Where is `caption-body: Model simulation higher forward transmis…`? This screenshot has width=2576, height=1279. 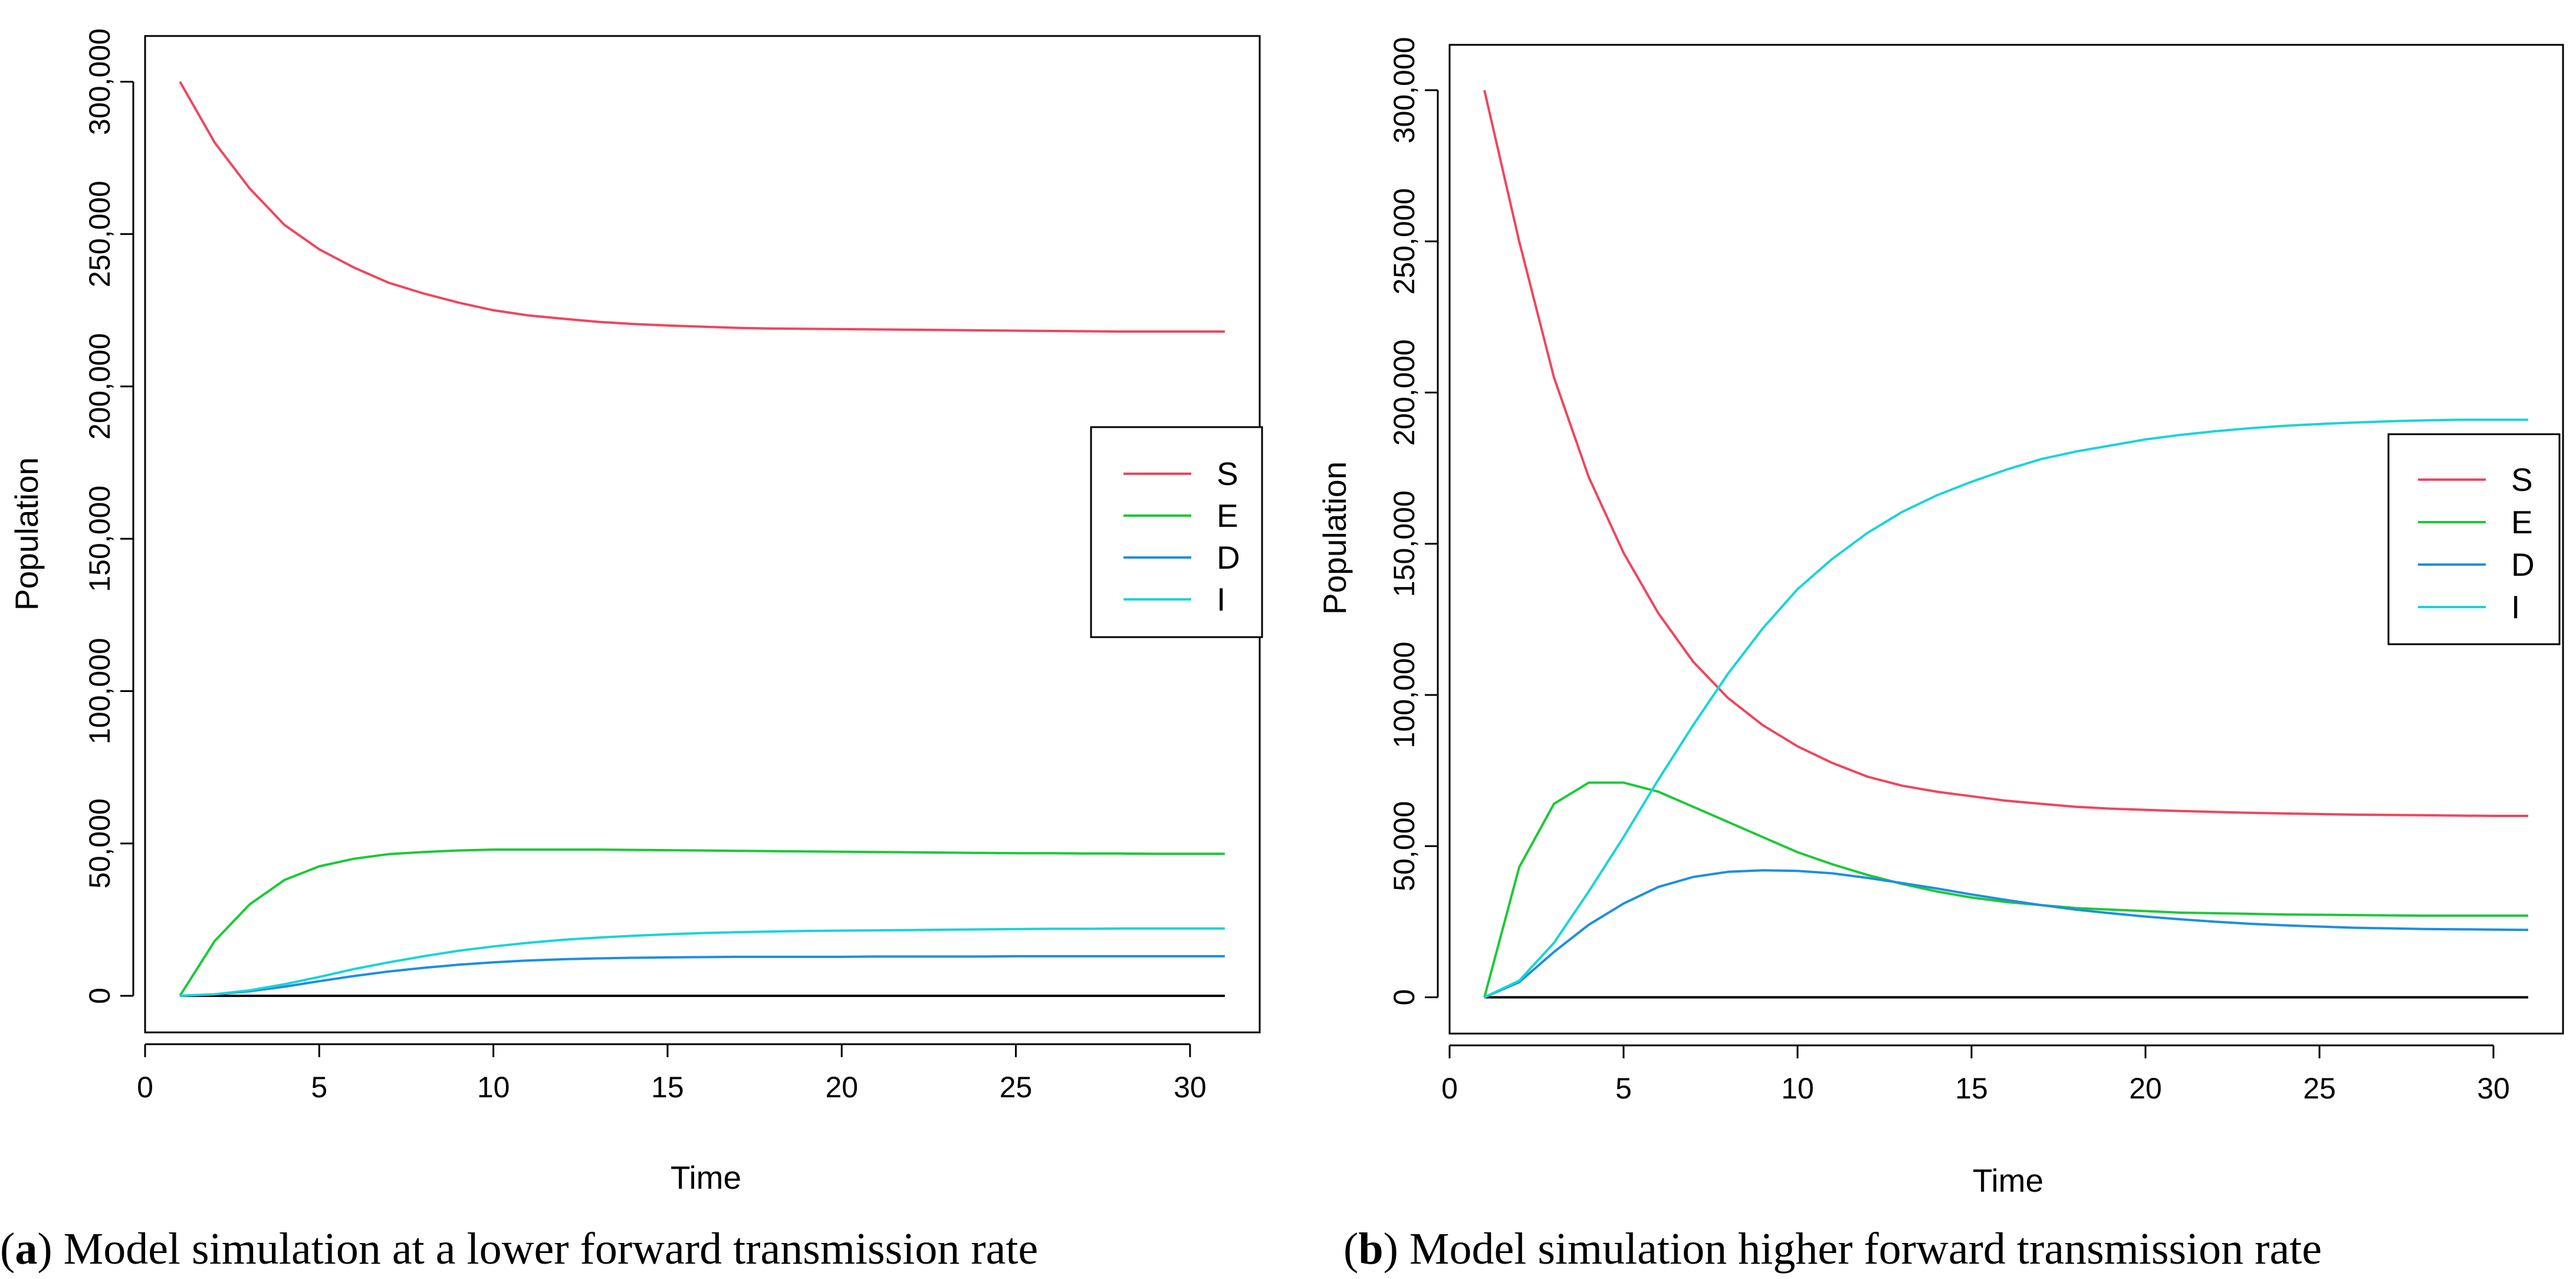
caption-body: Model simulation higher forward transmis… is located at coordinates (1865, 1249).